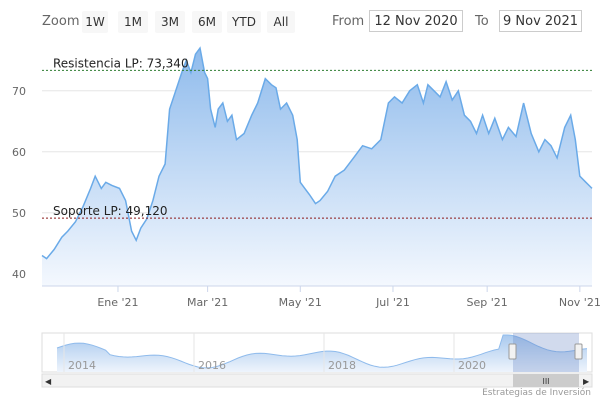  Describe the element at coordinates (348, 21) in the screenshot. I see `from-label: From` at that location.